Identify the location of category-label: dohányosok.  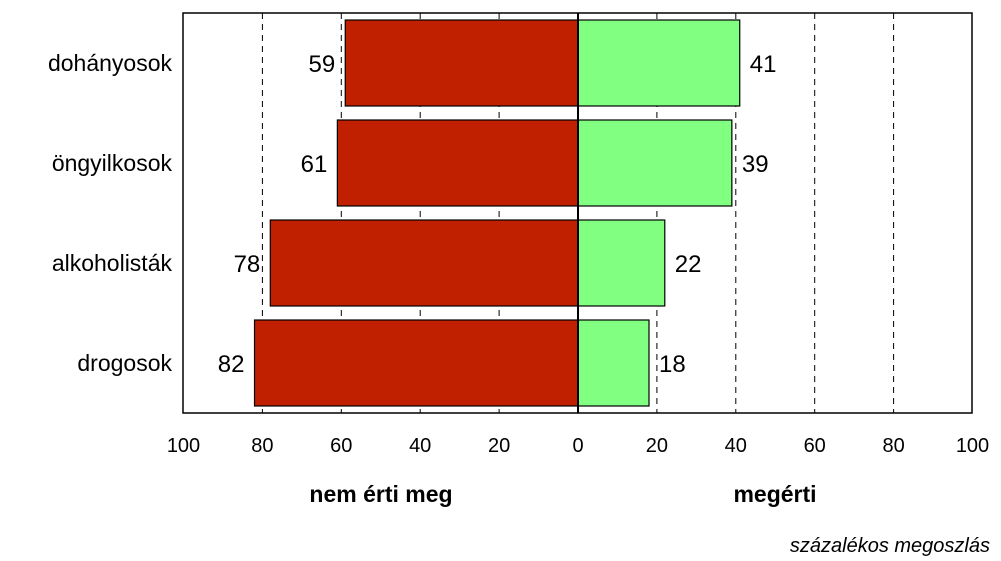
(110, 63).